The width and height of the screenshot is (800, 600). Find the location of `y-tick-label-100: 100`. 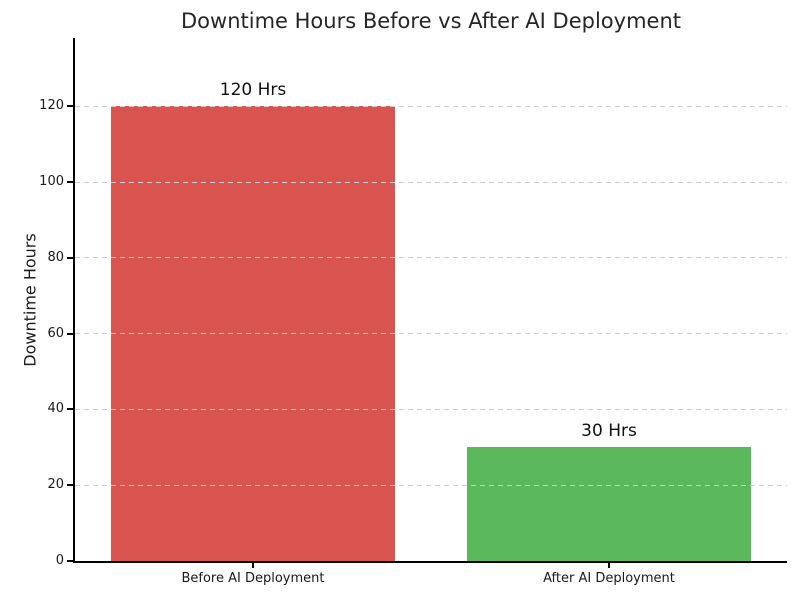

y-tick-label-100: 100 is located at coordinates (51, 181).